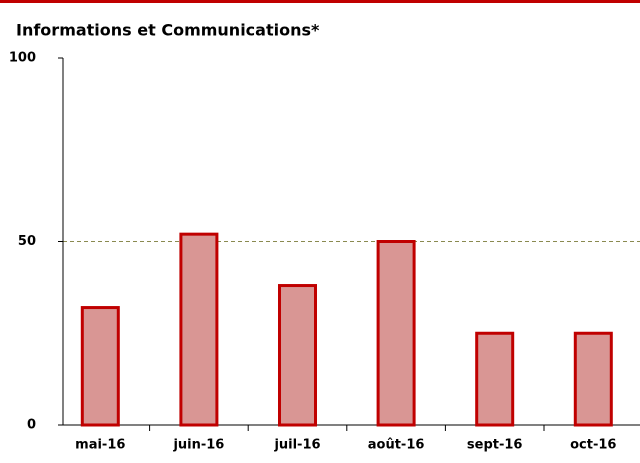 This screenshot has height=463, width=640. I want to click on top-border, so click(320, 1).